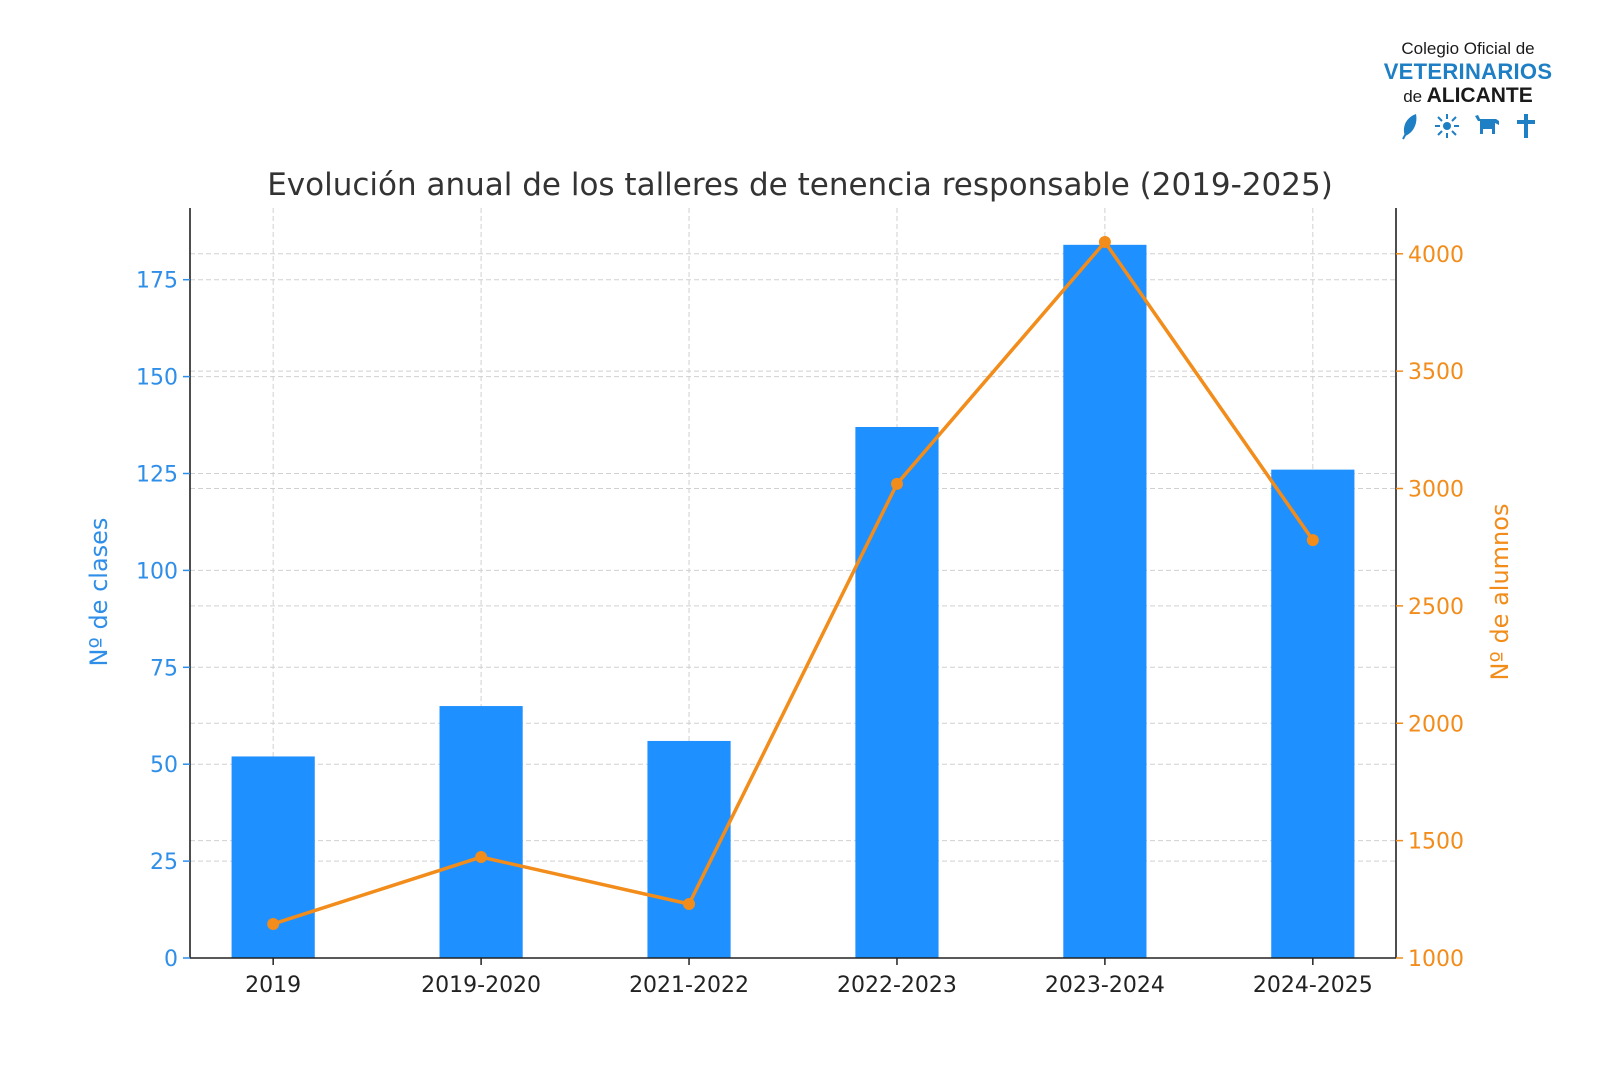 The height and width of the screenshot is (1069, 1600). What do you see at coordinates (1446, 126) in the screenshot?
I see `sun-icon` at bounding box center [1446, 126].